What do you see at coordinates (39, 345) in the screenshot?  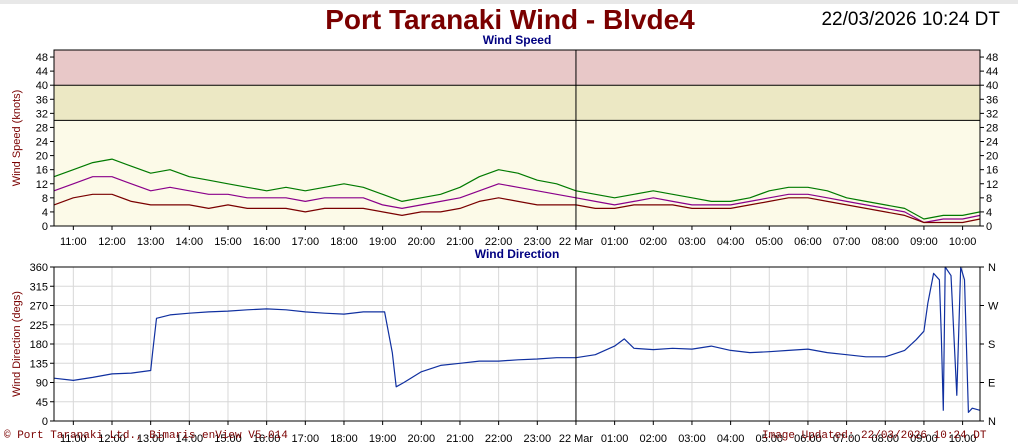 I see `y-tick-label: 180` at bounding box center [39, 345].